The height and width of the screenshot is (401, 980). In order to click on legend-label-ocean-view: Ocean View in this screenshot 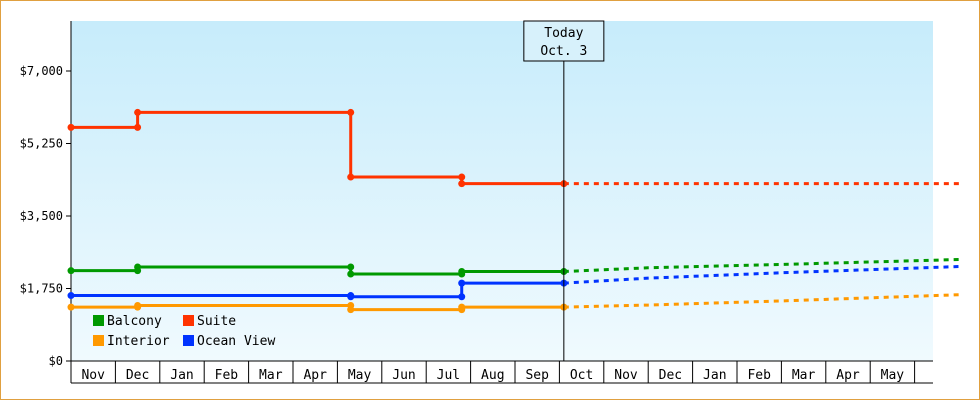, I will do `click(236, 341)`.